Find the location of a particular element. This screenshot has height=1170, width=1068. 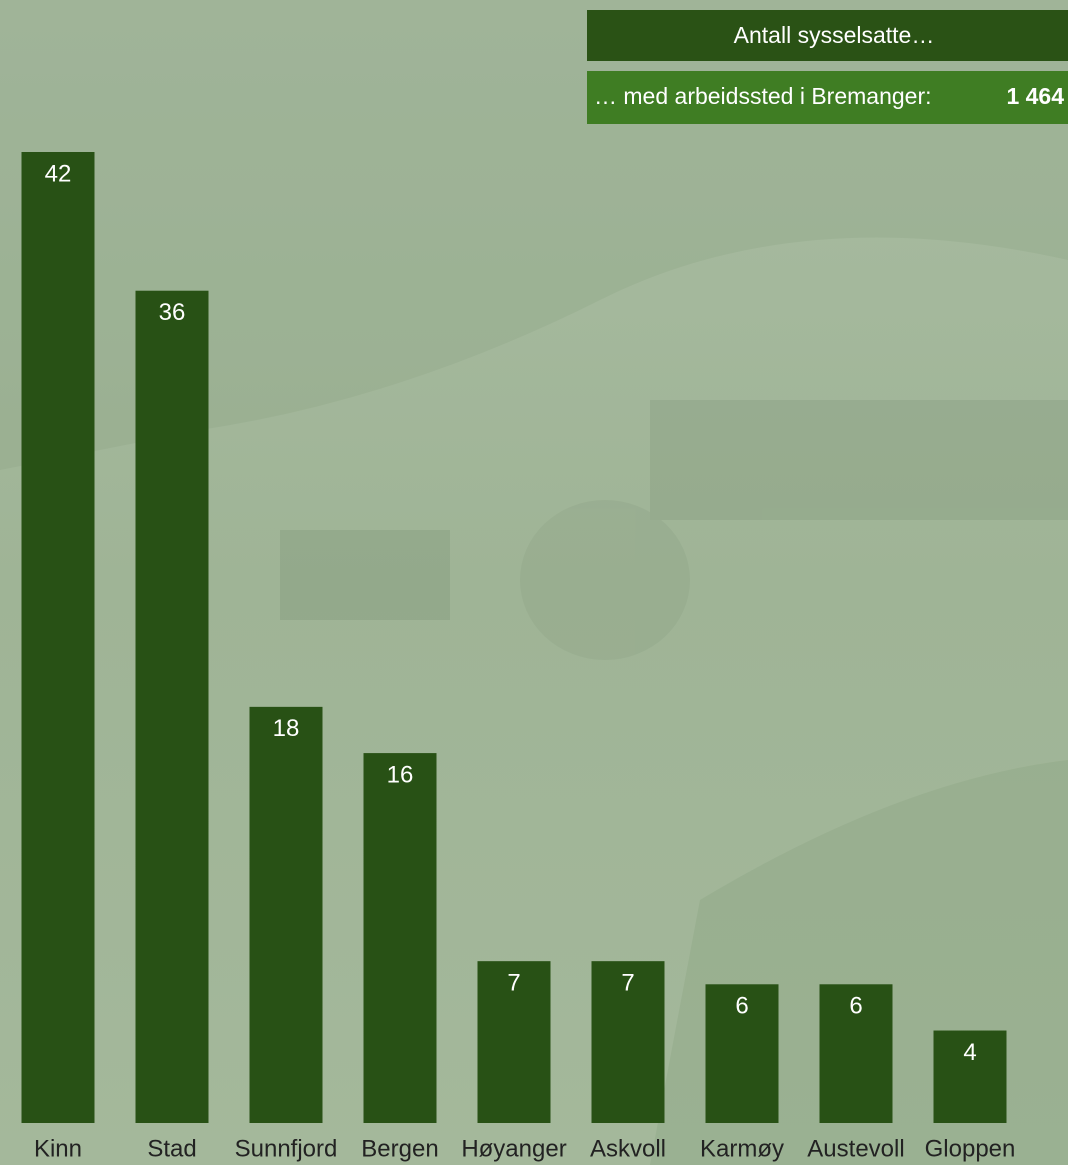

x-tick-label: Austevoll is located at coordinates (855, 1148).